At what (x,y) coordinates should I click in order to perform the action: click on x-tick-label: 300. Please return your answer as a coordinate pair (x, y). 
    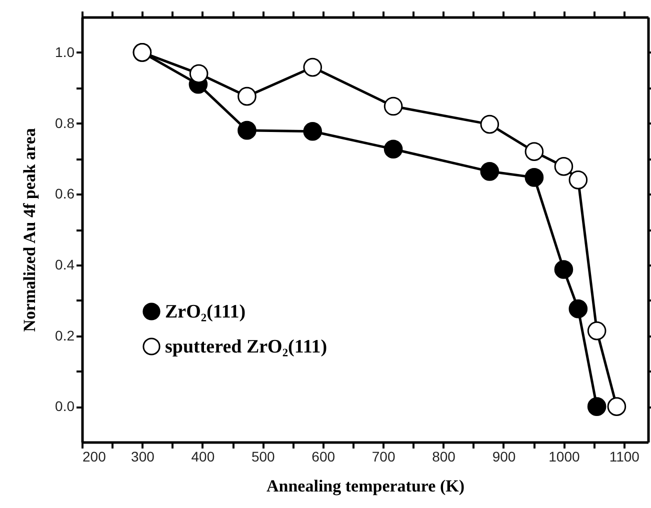
    Looking at the image, I should click on (143, 456).